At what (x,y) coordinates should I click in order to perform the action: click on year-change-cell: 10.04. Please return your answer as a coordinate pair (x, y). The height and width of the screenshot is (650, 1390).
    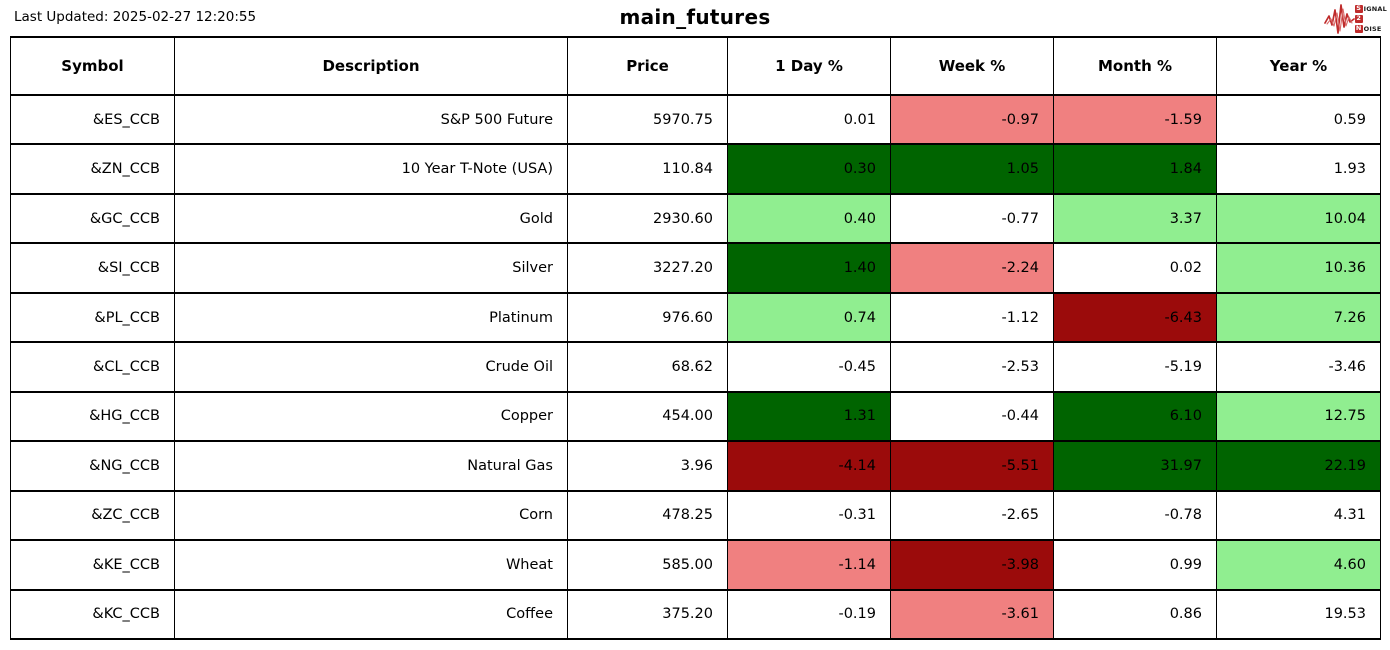
    Looking at the image, I should click on (1298, 218).